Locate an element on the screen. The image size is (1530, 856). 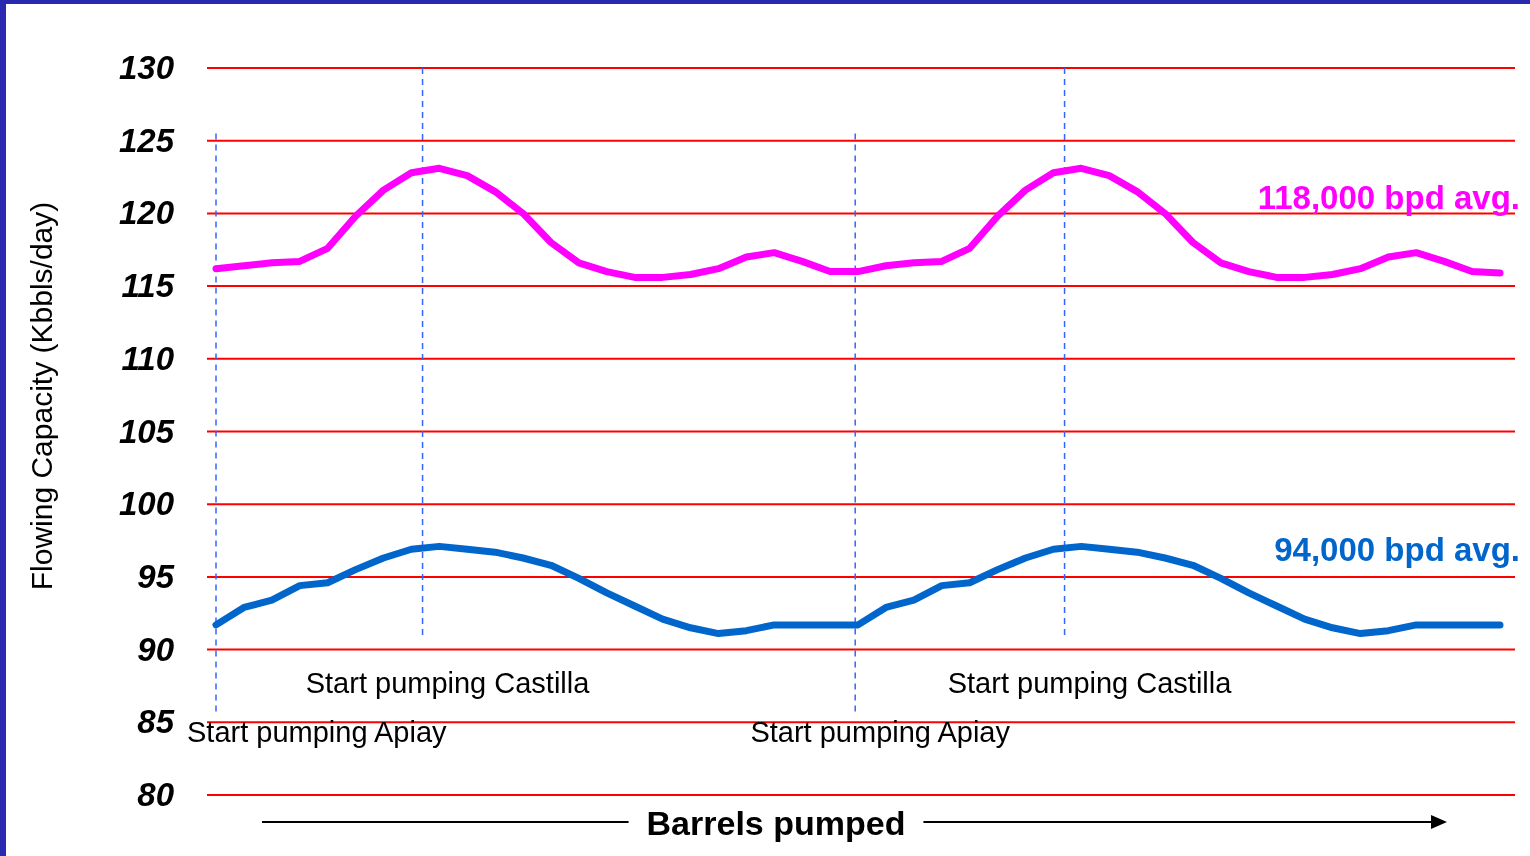
series-label: 118,000 bpd avg. is located at coordinates (1388, 198).